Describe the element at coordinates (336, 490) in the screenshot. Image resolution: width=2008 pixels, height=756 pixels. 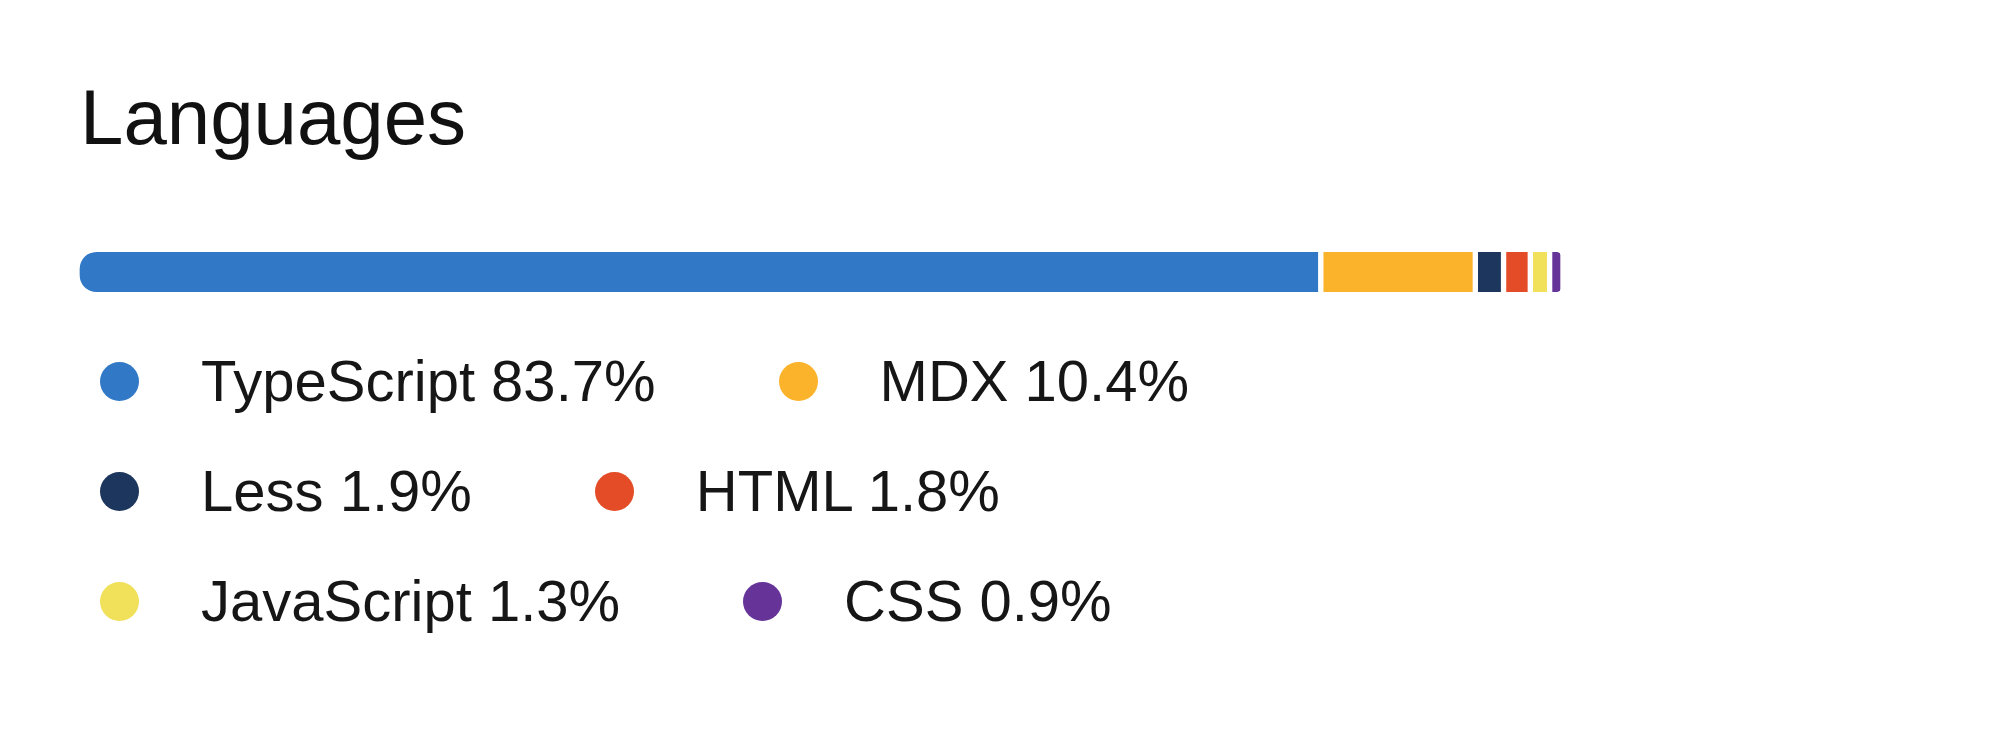
I see `legend-label: Less 1.9%` at that location.